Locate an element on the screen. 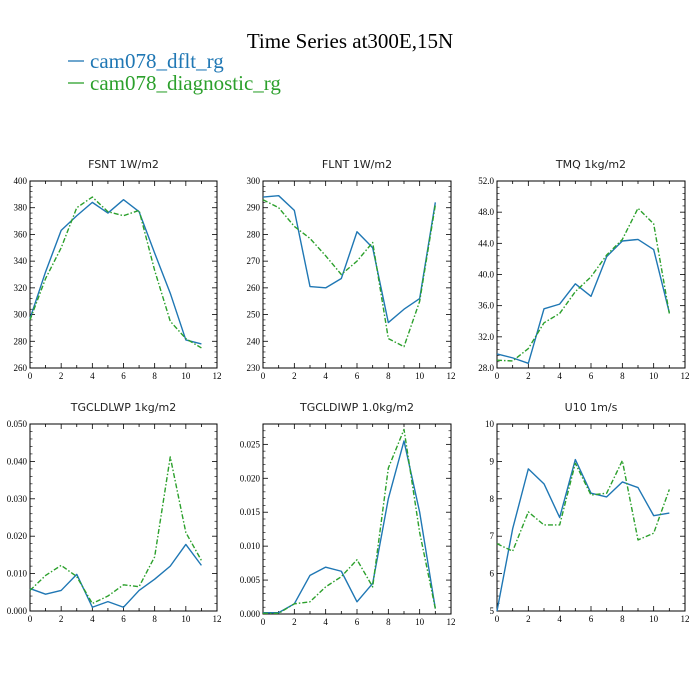  y-tick-label: 400 is located at coordinates (21, 181).